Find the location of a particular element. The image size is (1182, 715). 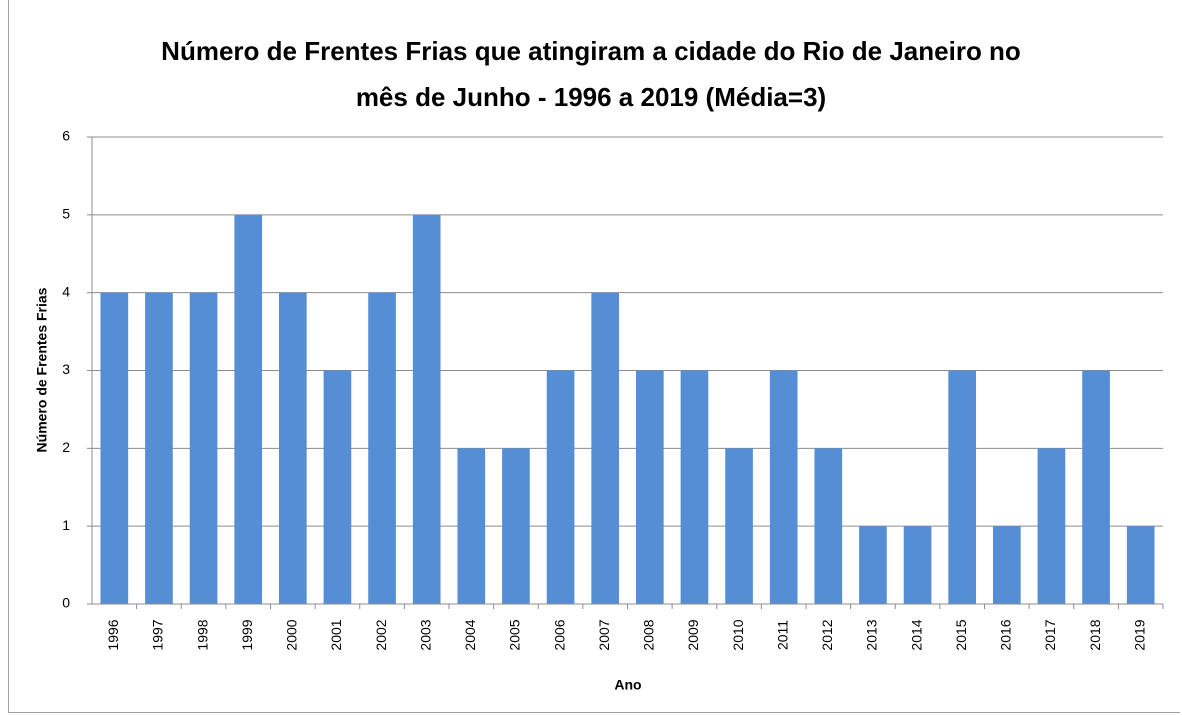

x-axis-label: Ano is located at coordinates (627, 685).